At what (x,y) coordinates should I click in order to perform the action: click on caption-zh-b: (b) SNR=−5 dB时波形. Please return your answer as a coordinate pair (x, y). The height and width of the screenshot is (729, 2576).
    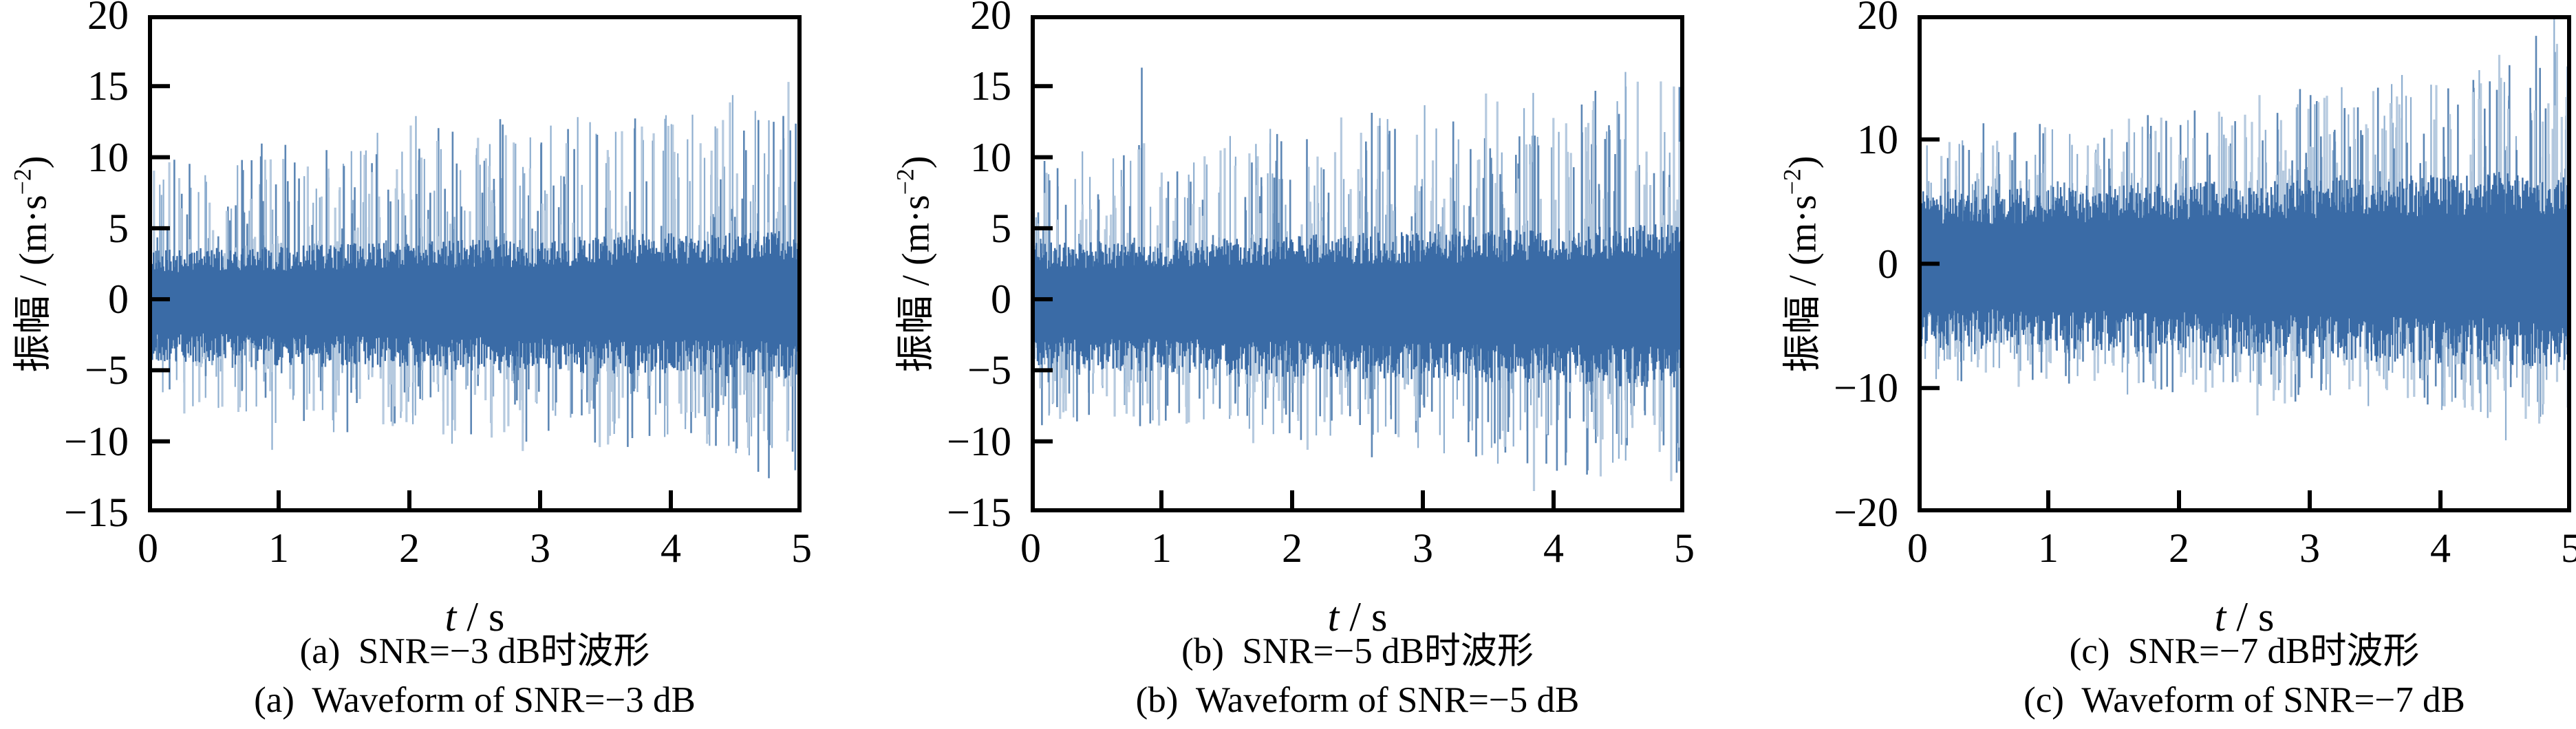
    Looking at the image, I should click on (1357, 651).